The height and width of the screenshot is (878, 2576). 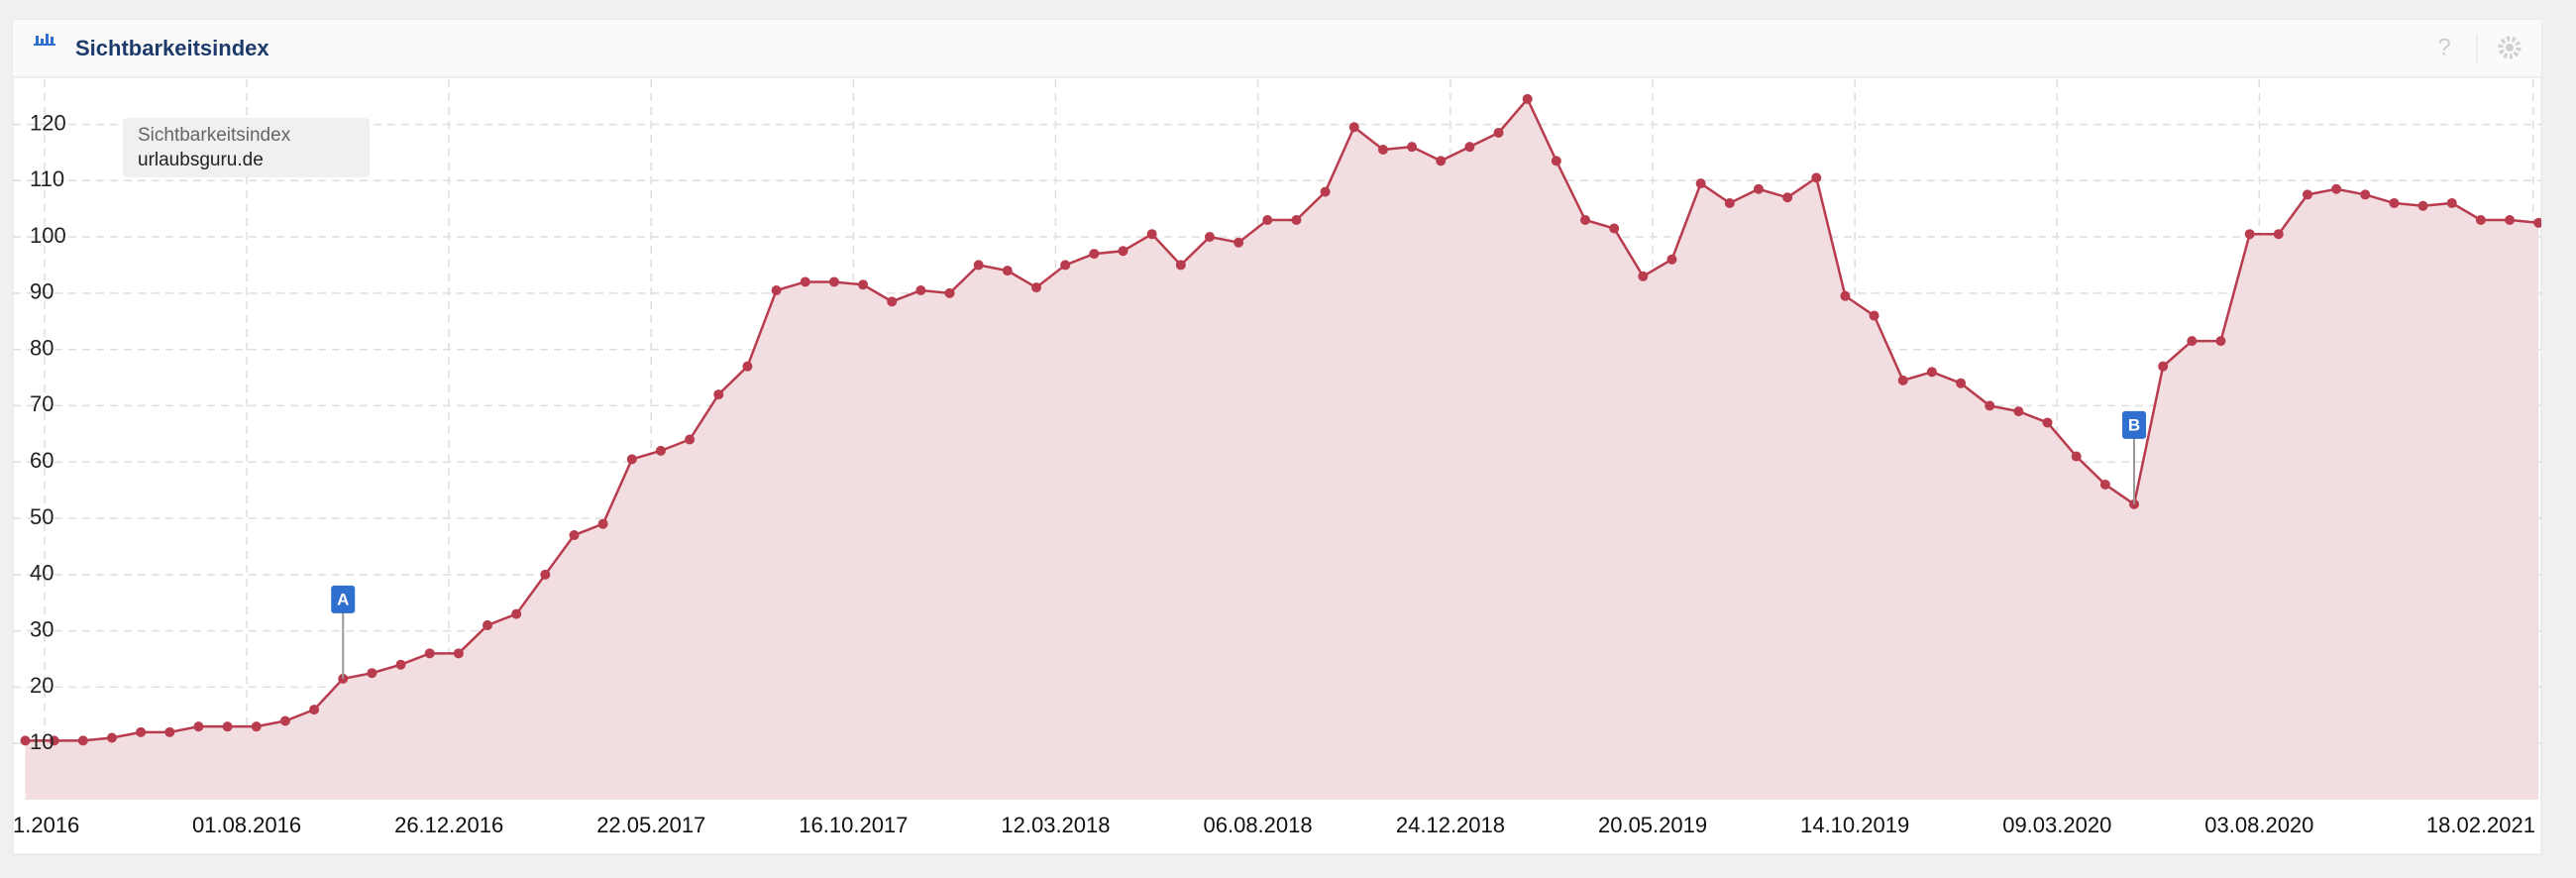 I want to click on y-tick-label: 70, so click(x=42, y=403).